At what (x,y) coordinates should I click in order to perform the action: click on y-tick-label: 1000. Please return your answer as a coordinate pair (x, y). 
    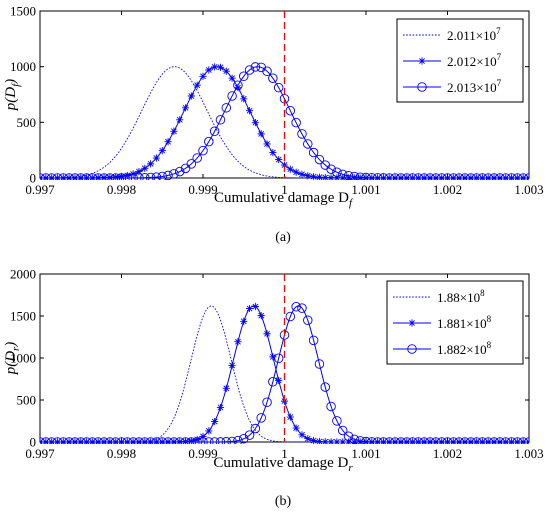
    Looking at the image, I should click on (23, 358).